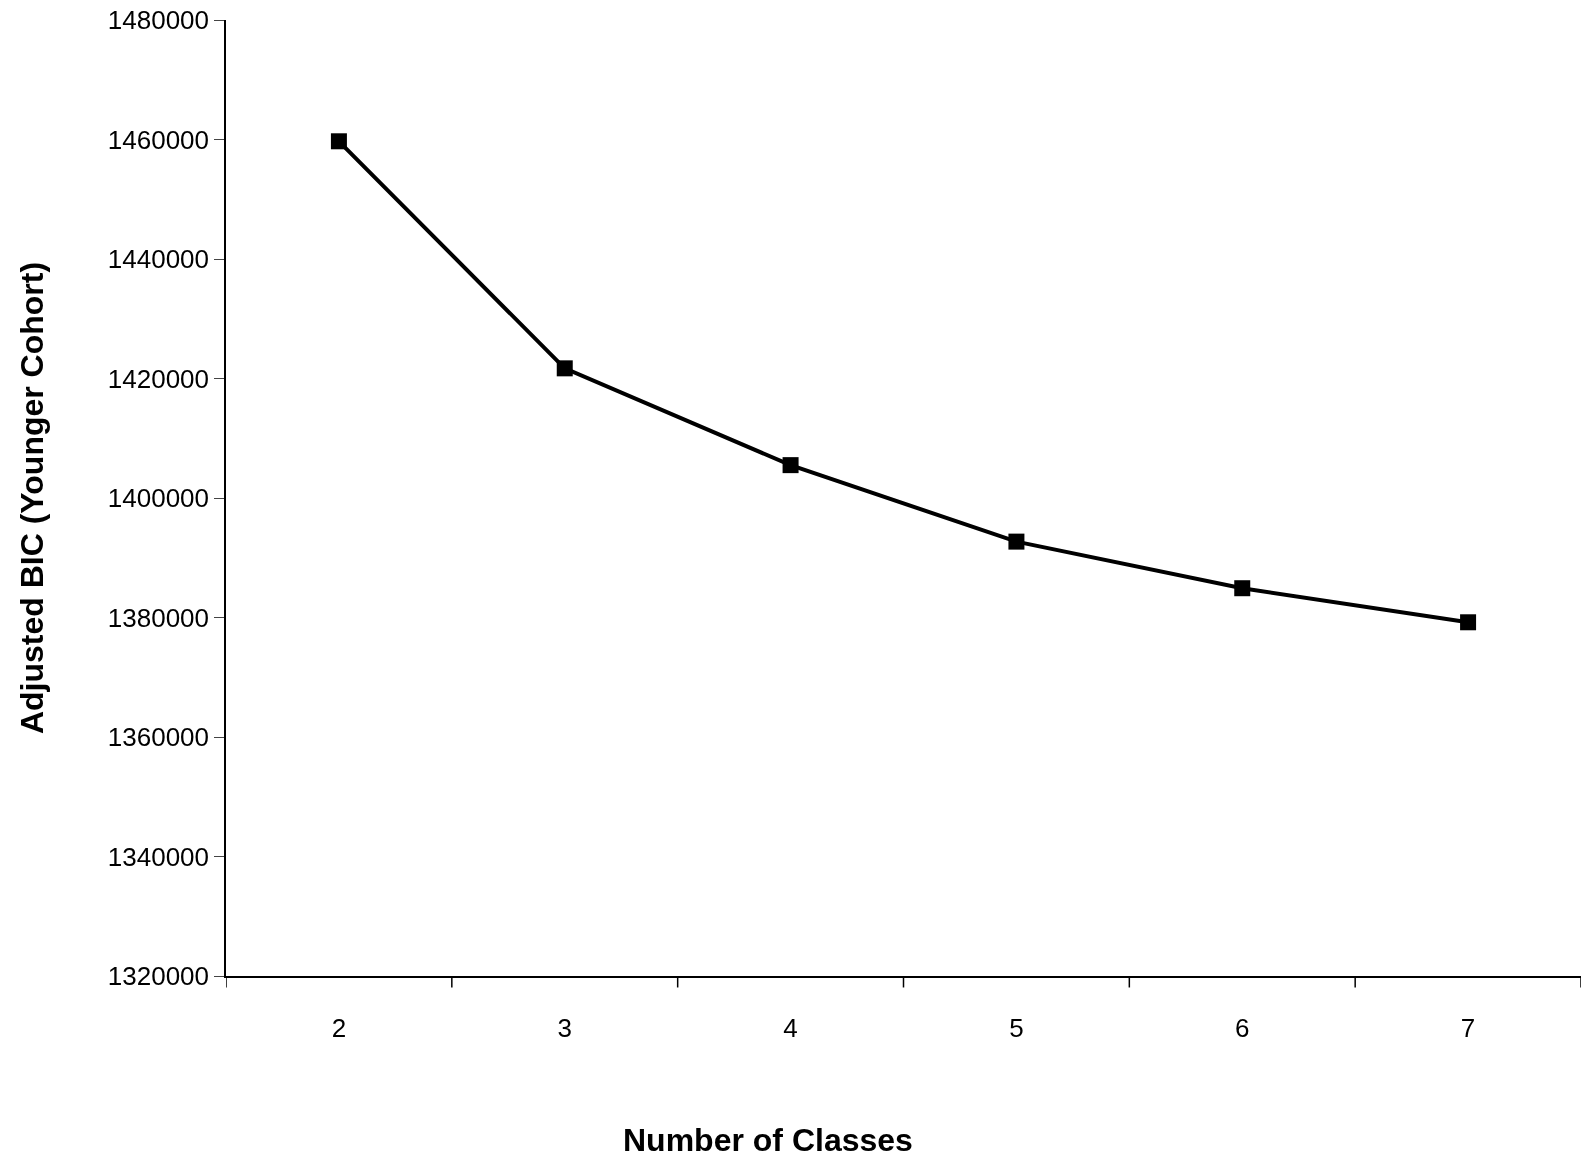 Image resolution: width=1583 pixels, height=1160 pixels. Describe the element at coordinates (158, 498) in the screenshot. I see `y-tick-label: 1400000` at that location.